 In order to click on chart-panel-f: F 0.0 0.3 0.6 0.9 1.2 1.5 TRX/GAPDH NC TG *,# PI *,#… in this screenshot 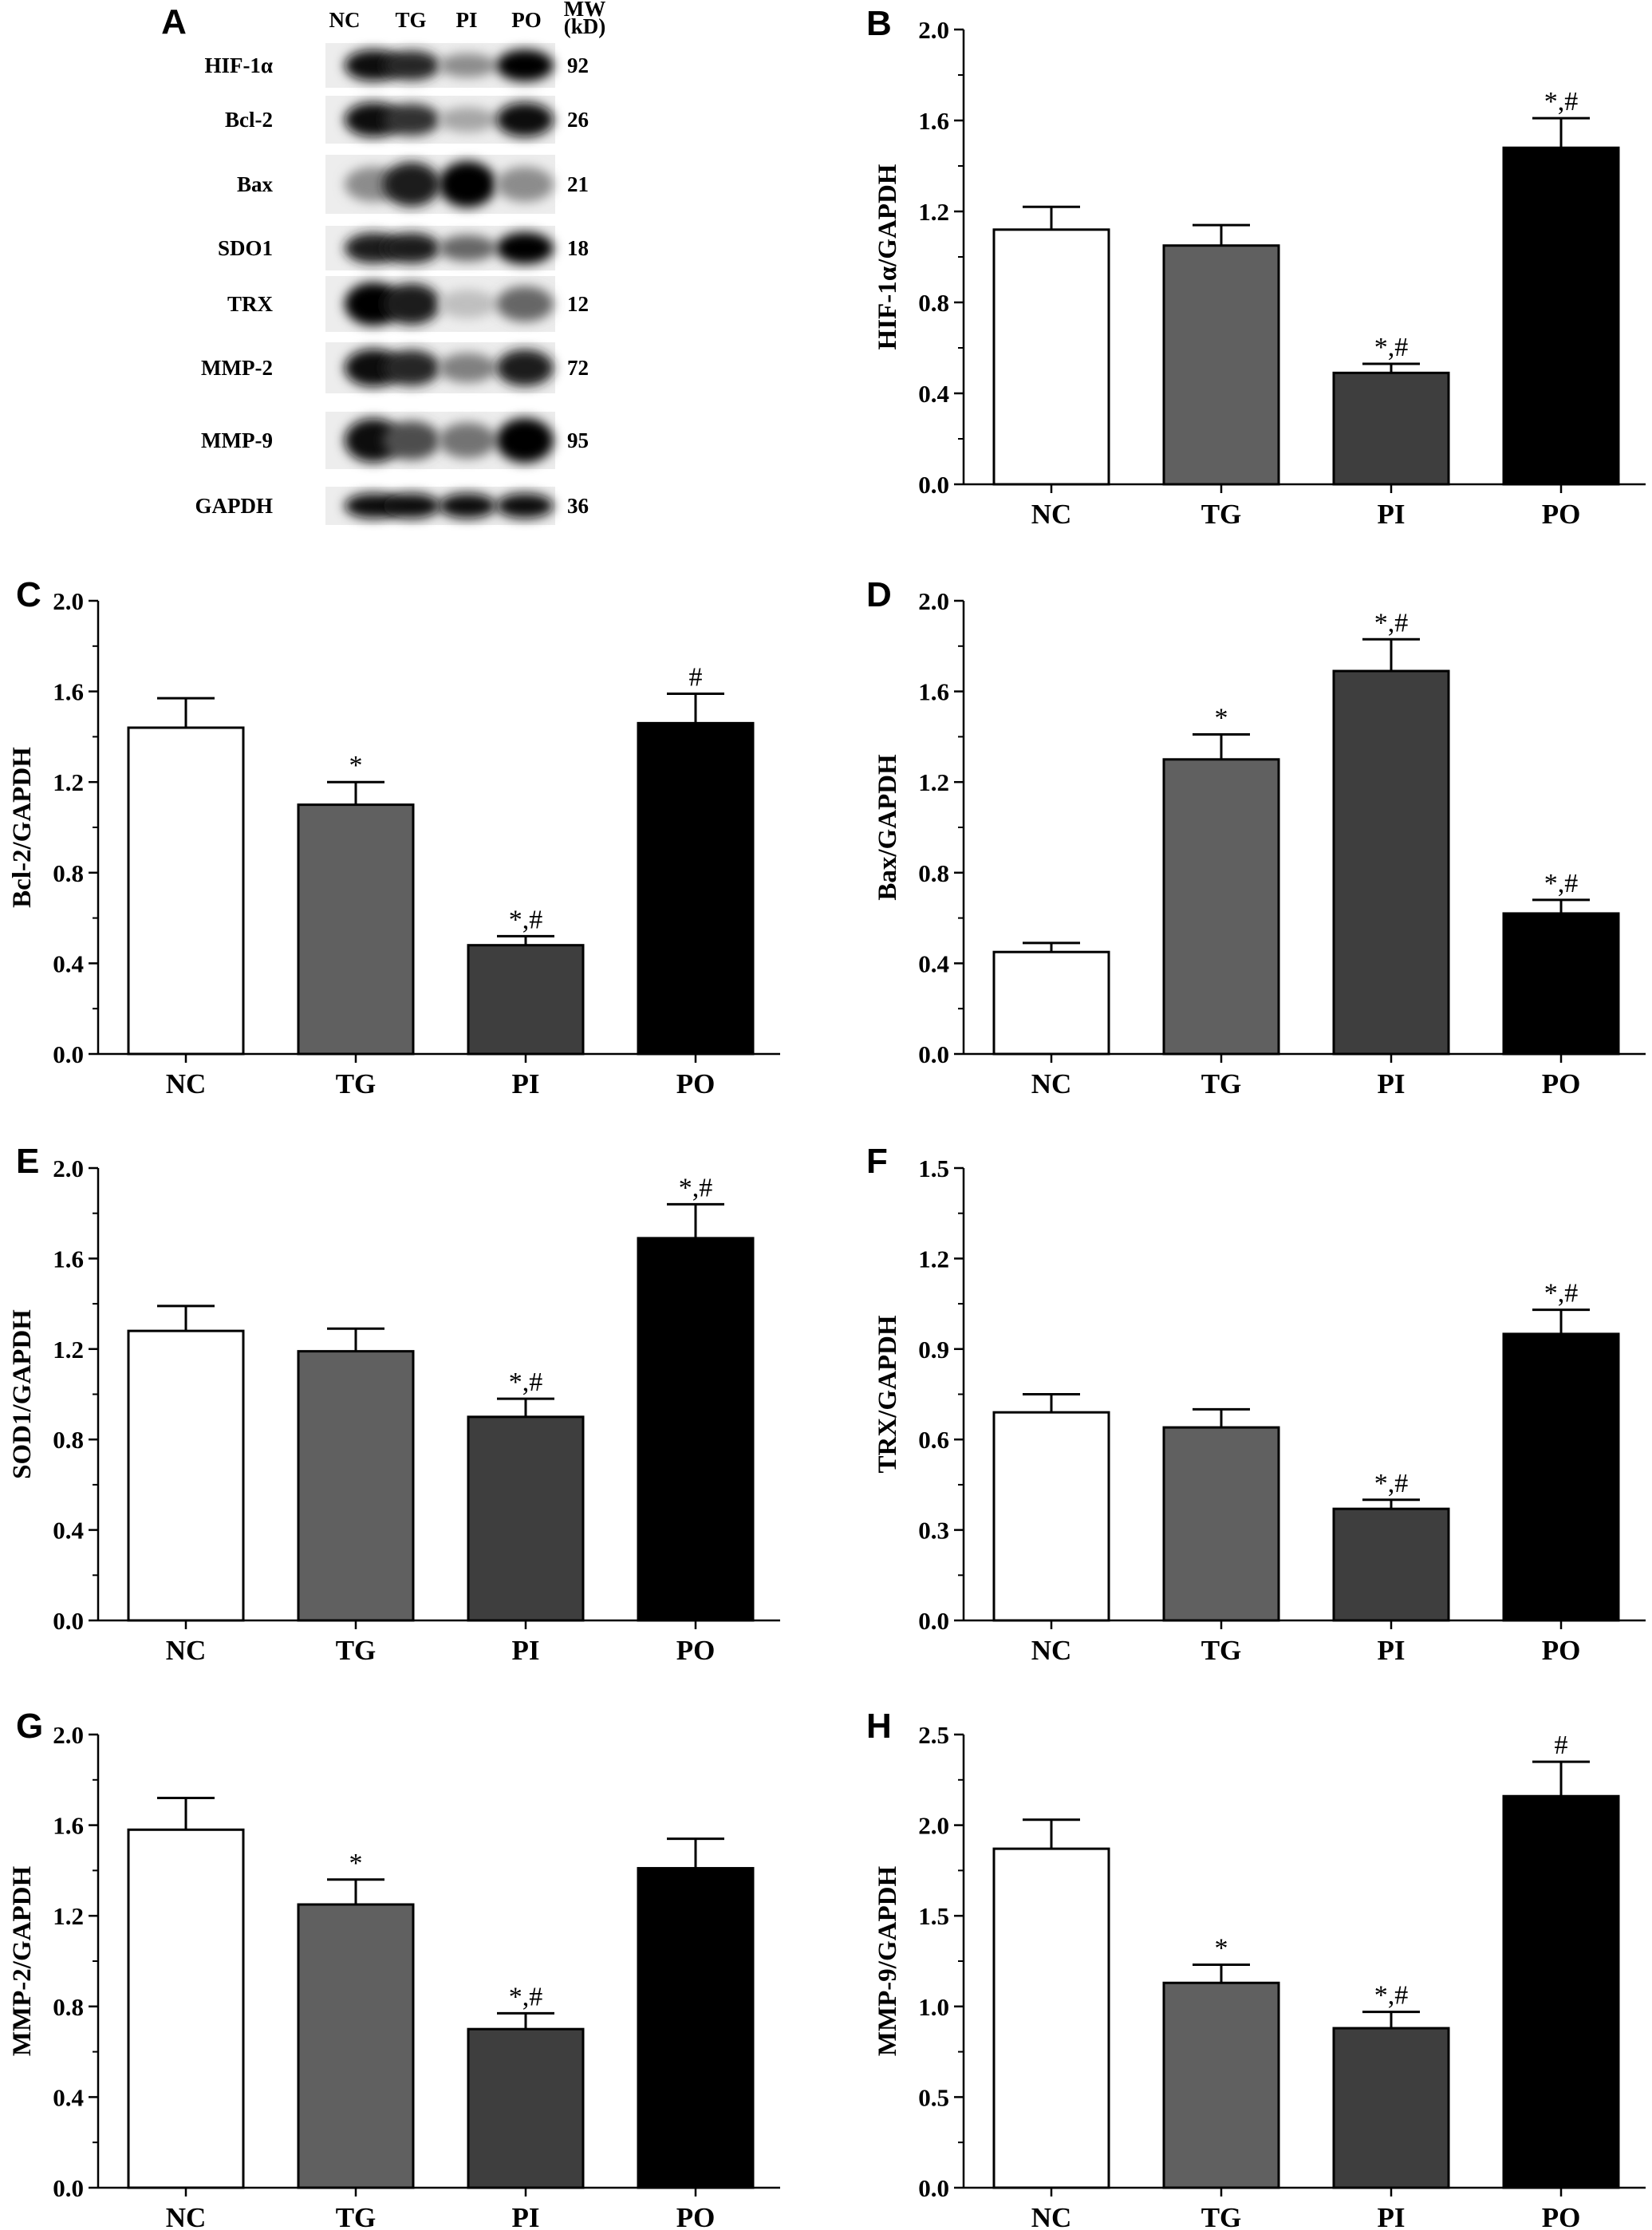, I will do `click(1256, 1404)`.